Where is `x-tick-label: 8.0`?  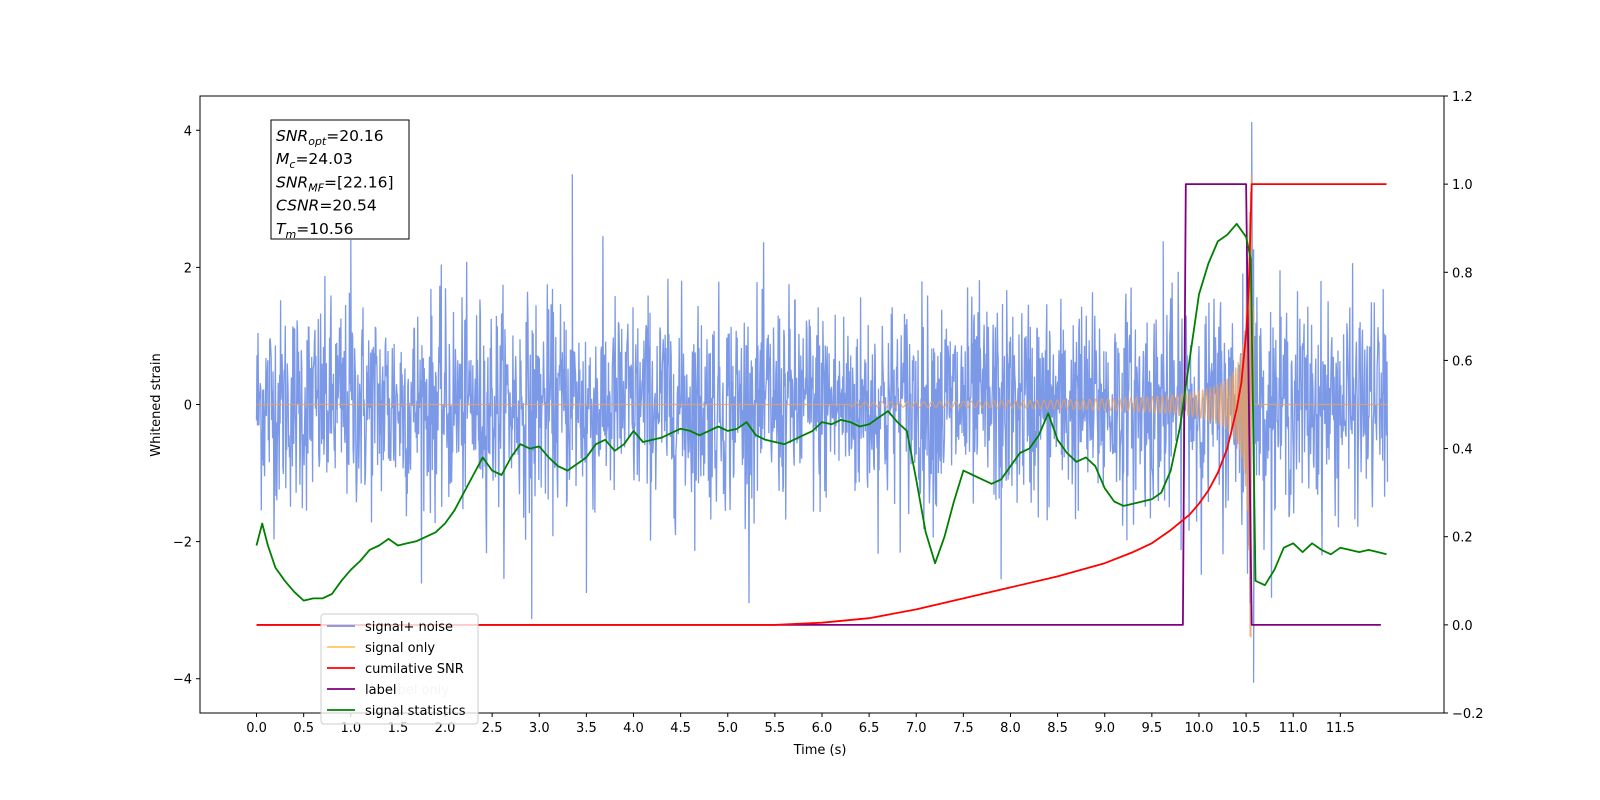 x-tick-label: 8.0 is located at coordinates (1010, 728).